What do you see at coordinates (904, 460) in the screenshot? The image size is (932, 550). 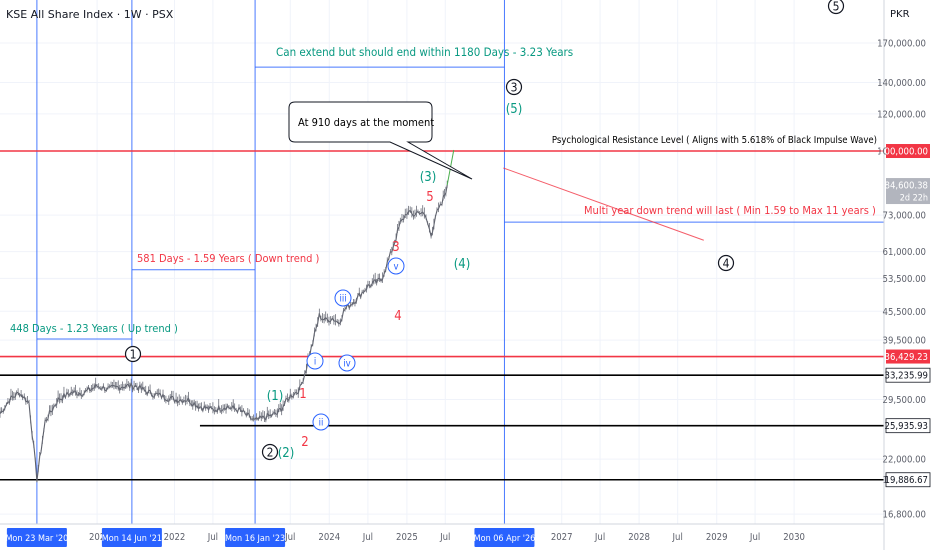 I see `price-tick-label: 22,000.00` at bounding box center [904, 460].